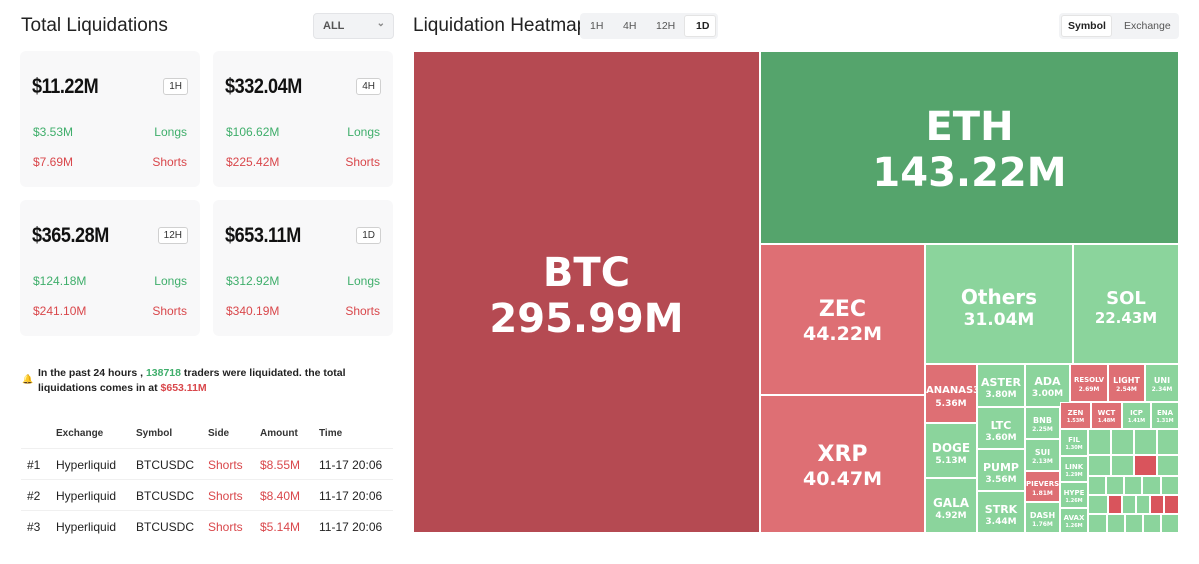 The height and width of the screenshot is (564, 1199). What do you see at coordinates (1126, 383) in the screenshot?
I see `heatmap-tile-light: LIGHT 2.54M` at bounding box center [1126, 383].